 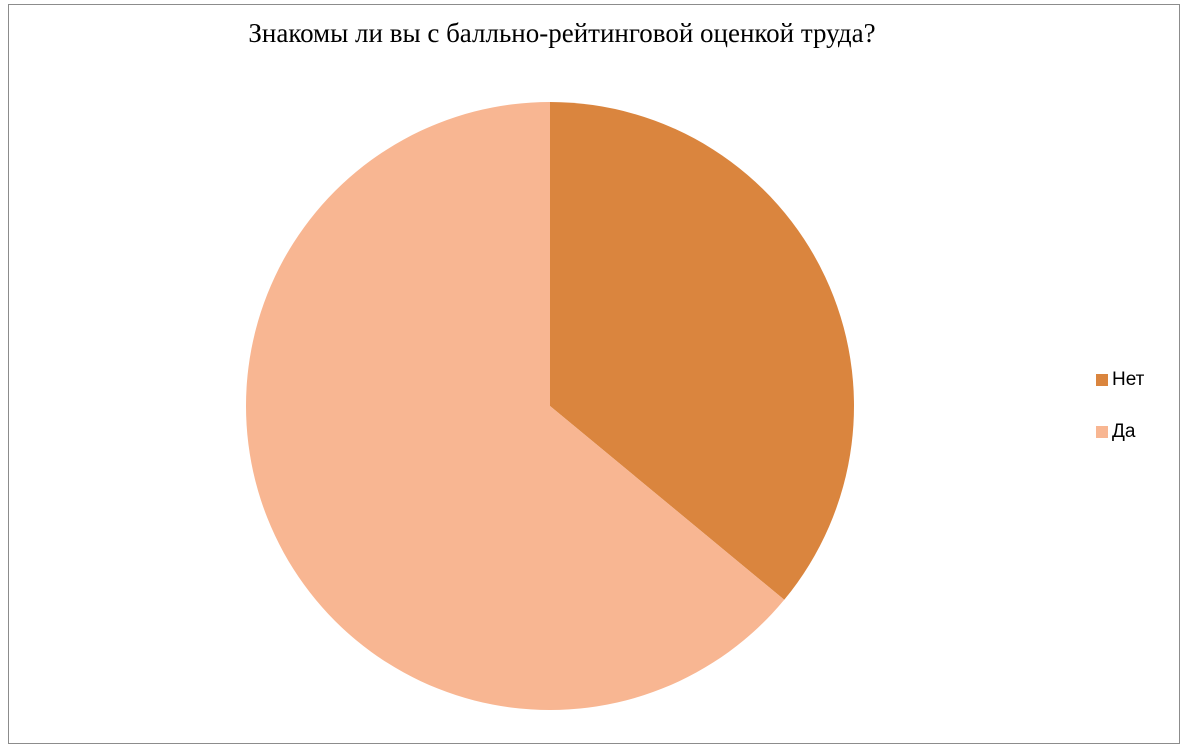 I want to click on legend-item-da: Да, so click(x=1120, y=431).